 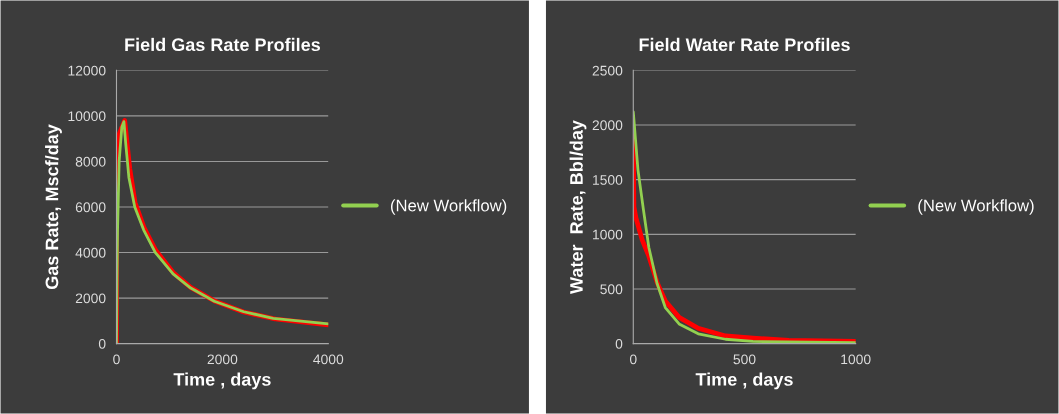 What do you see at coordinates (608, 234) in the screenshot?
I see `y-tick-label: 1000` at bounding box center [608, 234].